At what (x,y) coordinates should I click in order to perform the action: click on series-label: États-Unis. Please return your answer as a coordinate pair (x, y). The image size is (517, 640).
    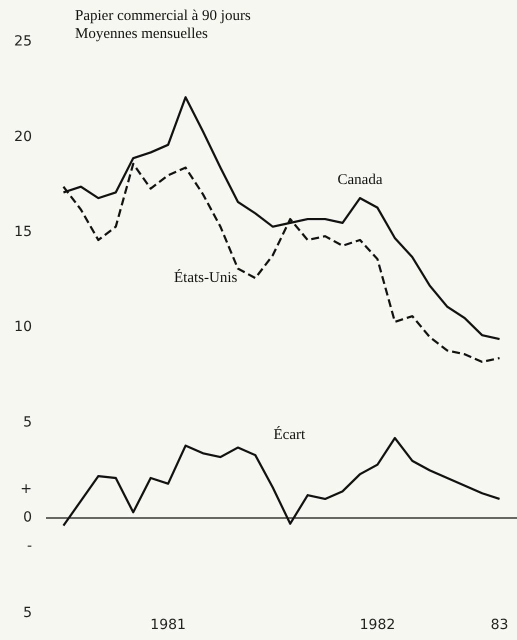
    Looking at the image, I should click on (206, 277).